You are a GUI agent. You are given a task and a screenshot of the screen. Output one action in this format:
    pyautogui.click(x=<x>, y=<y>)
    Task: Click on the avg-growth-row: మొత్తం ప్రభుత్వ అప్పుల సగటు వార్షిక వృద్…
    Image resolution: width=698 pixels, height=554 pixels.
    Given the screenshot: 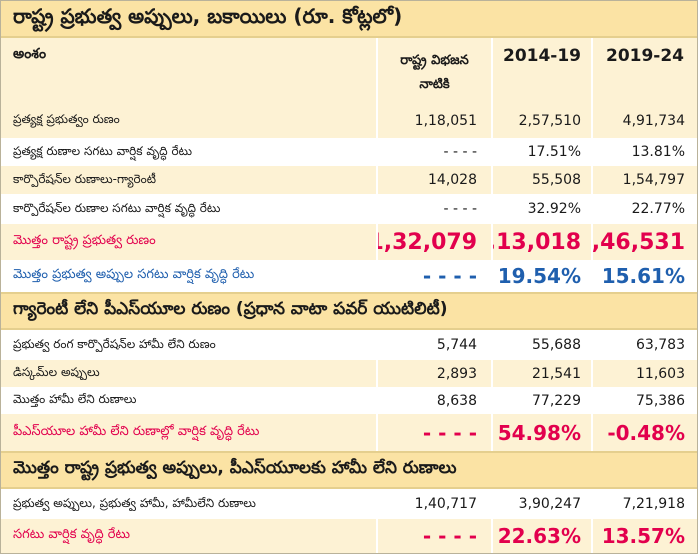 What is the action you would take?
    pyautogui.click(x=349, y=276)
    